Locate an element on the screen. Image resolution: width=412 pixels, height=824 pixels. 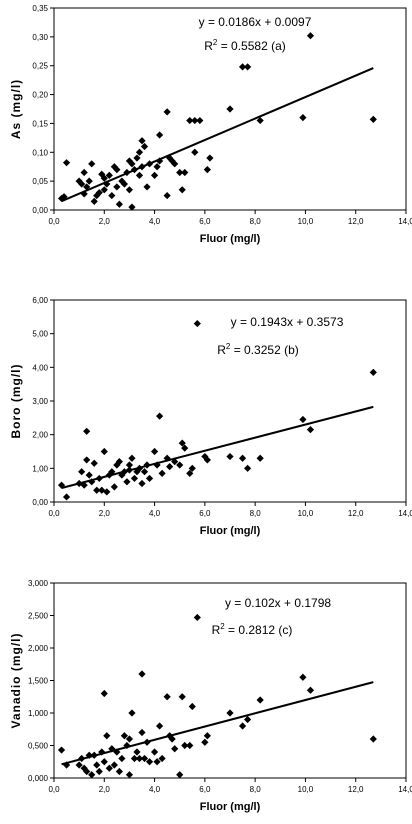
r-squared-label: R2 = 0.3252 (b) is located at coordinates (258, 349).